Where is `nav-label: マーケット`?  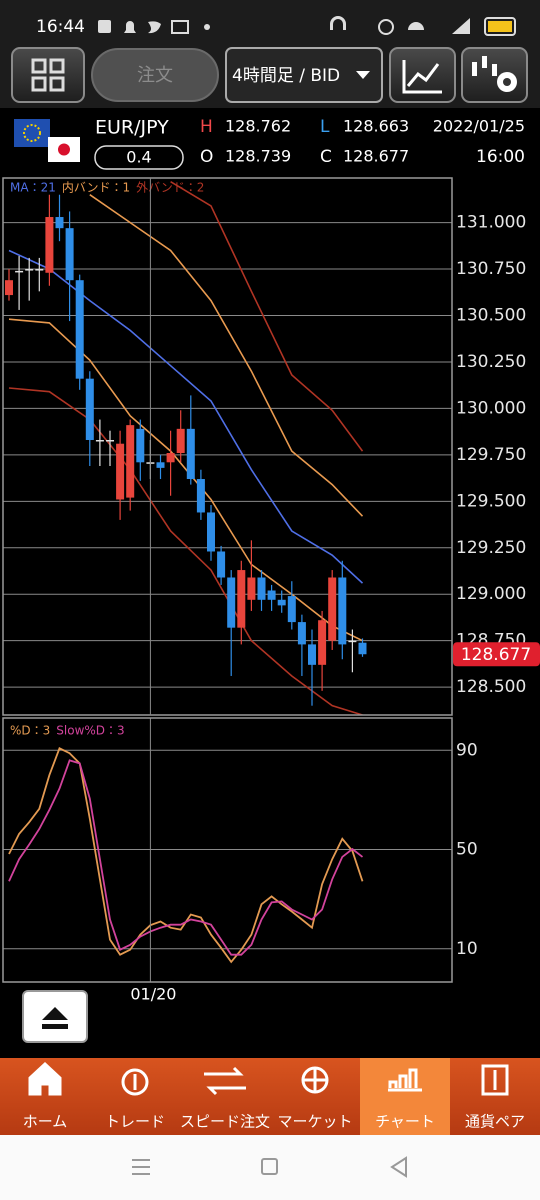 nav-label: マーケット is located at coordinates (314, 1122).